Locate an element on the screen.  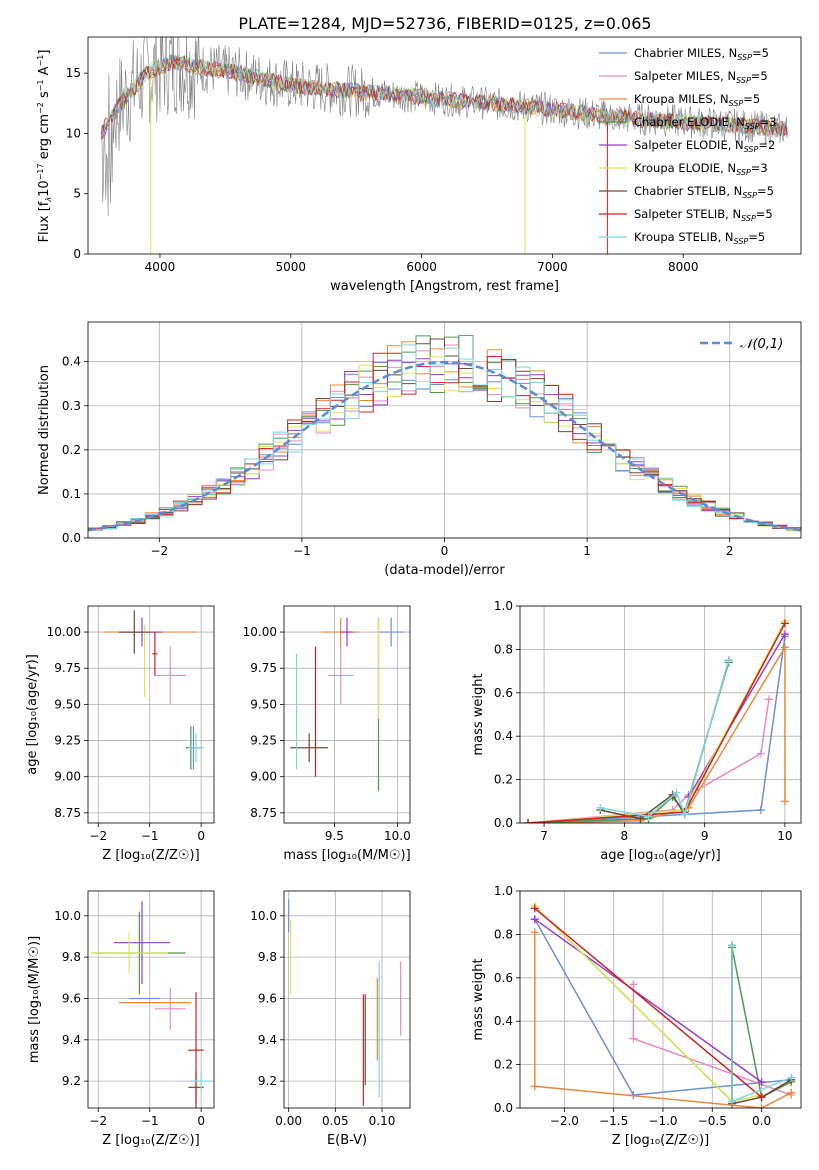
y-tick-label: 0.6 is located at coordinates (503, 978).